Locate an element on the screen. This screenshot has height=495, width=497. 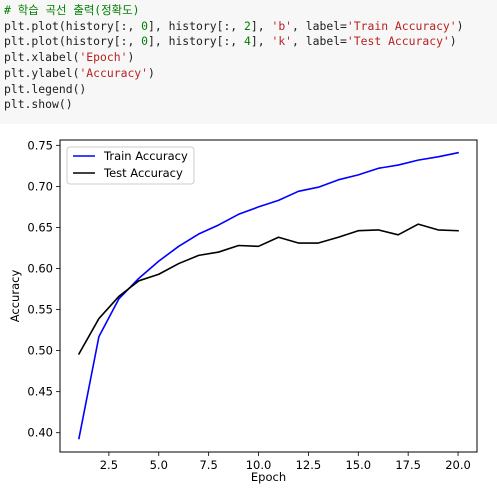
code-token: 'Epoch' is located at coordinates (103, 57).